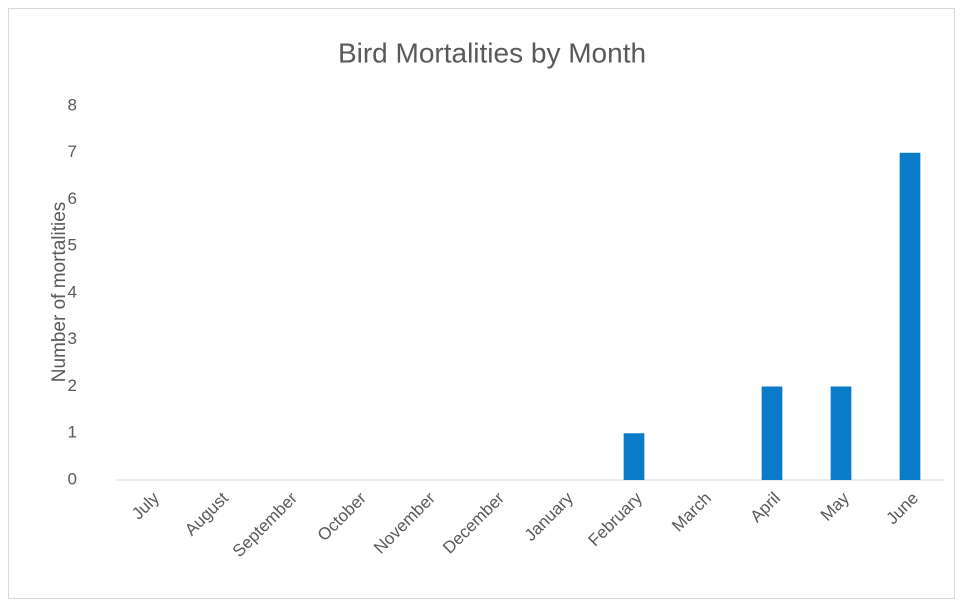 This screenshot has height=606, width=962. Describe the element at coordinates (72, 104) in the screenshot. I see `y-tick-label: 8` at that location.